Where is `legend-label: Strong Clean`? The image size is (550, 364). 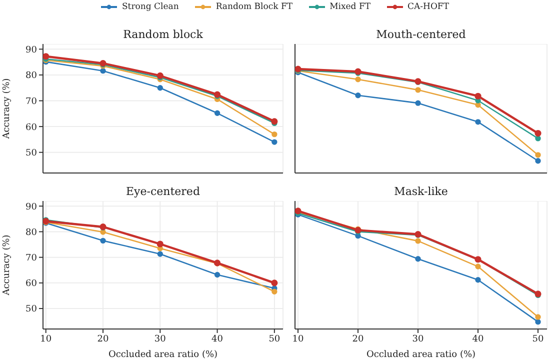
legend-label: Strong Clean is located at coordinates (150, 7).